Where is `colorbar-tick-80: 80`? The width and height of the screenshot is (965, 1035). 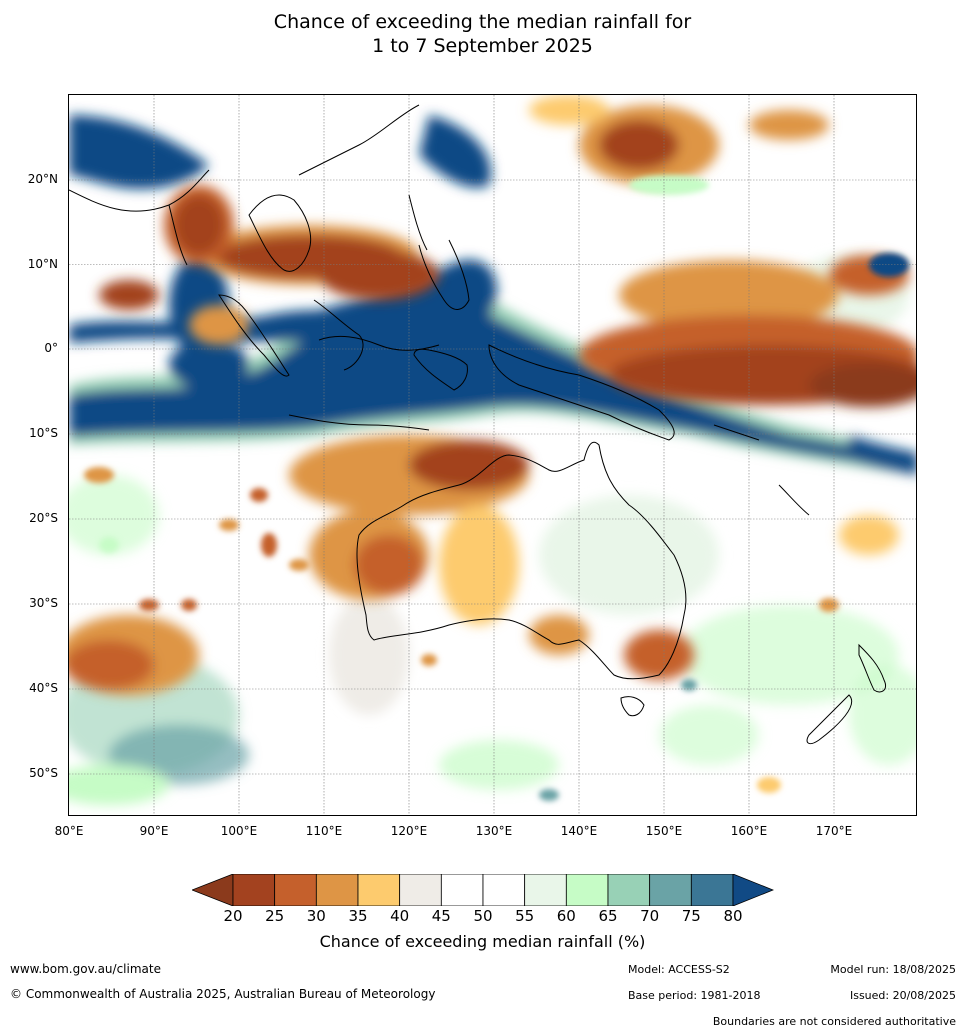 colorbar-tick-80: 80 is located at coordinates (733, 916).